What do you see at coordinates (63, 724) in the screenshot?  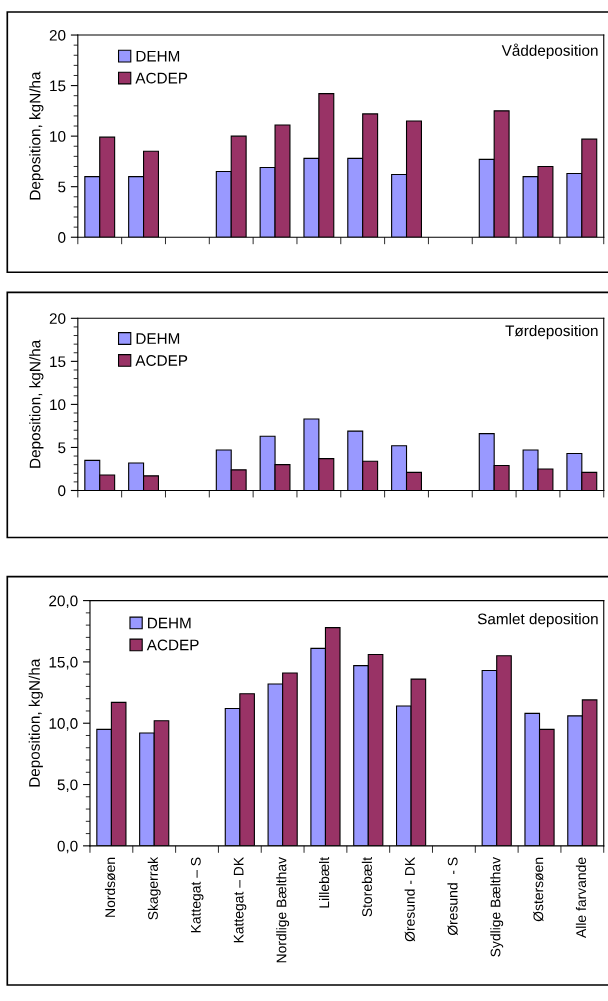 I see `y-tick-label: 10,0` at bounding box center [63, 724].